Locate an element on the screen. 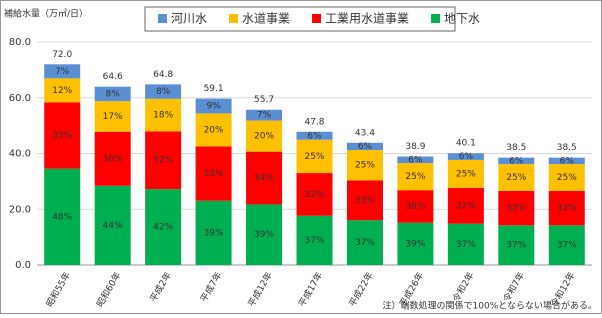  data-label: 42% is located at coordinates (163, 228).